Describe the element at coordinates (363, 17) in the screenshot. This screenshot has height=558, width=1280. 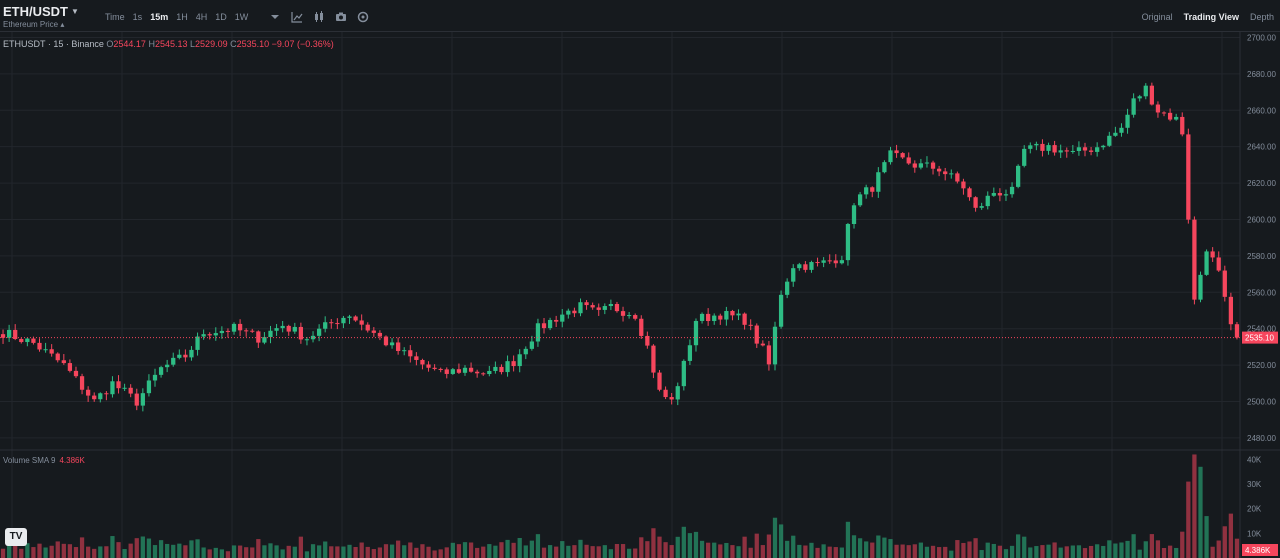
I see `settings-icon` at that location.